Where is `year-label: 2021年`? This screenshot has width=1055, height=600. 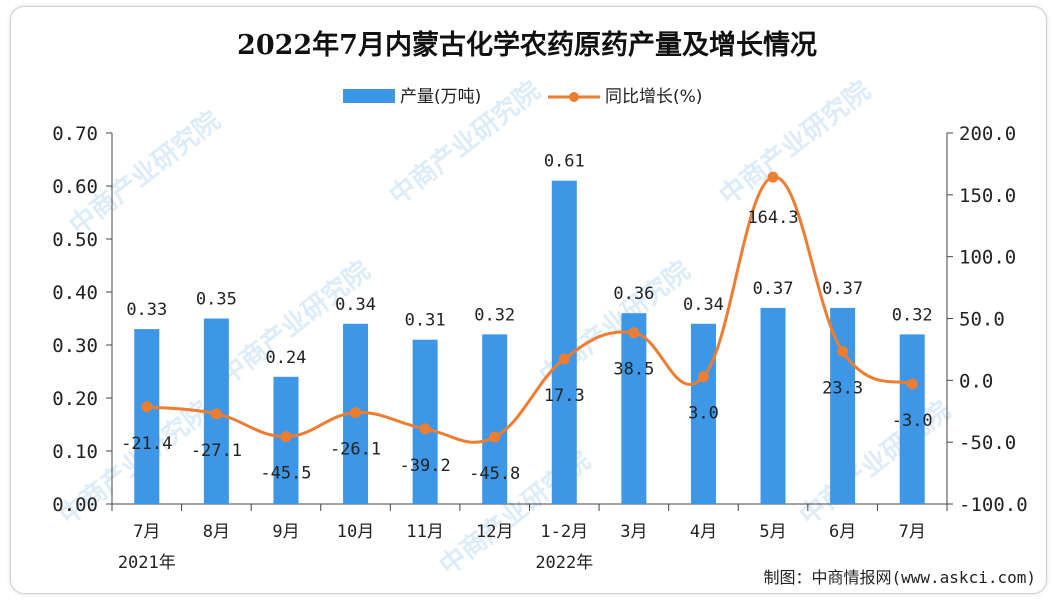
year-label: 2021年 is located at coordinates (147, 563).